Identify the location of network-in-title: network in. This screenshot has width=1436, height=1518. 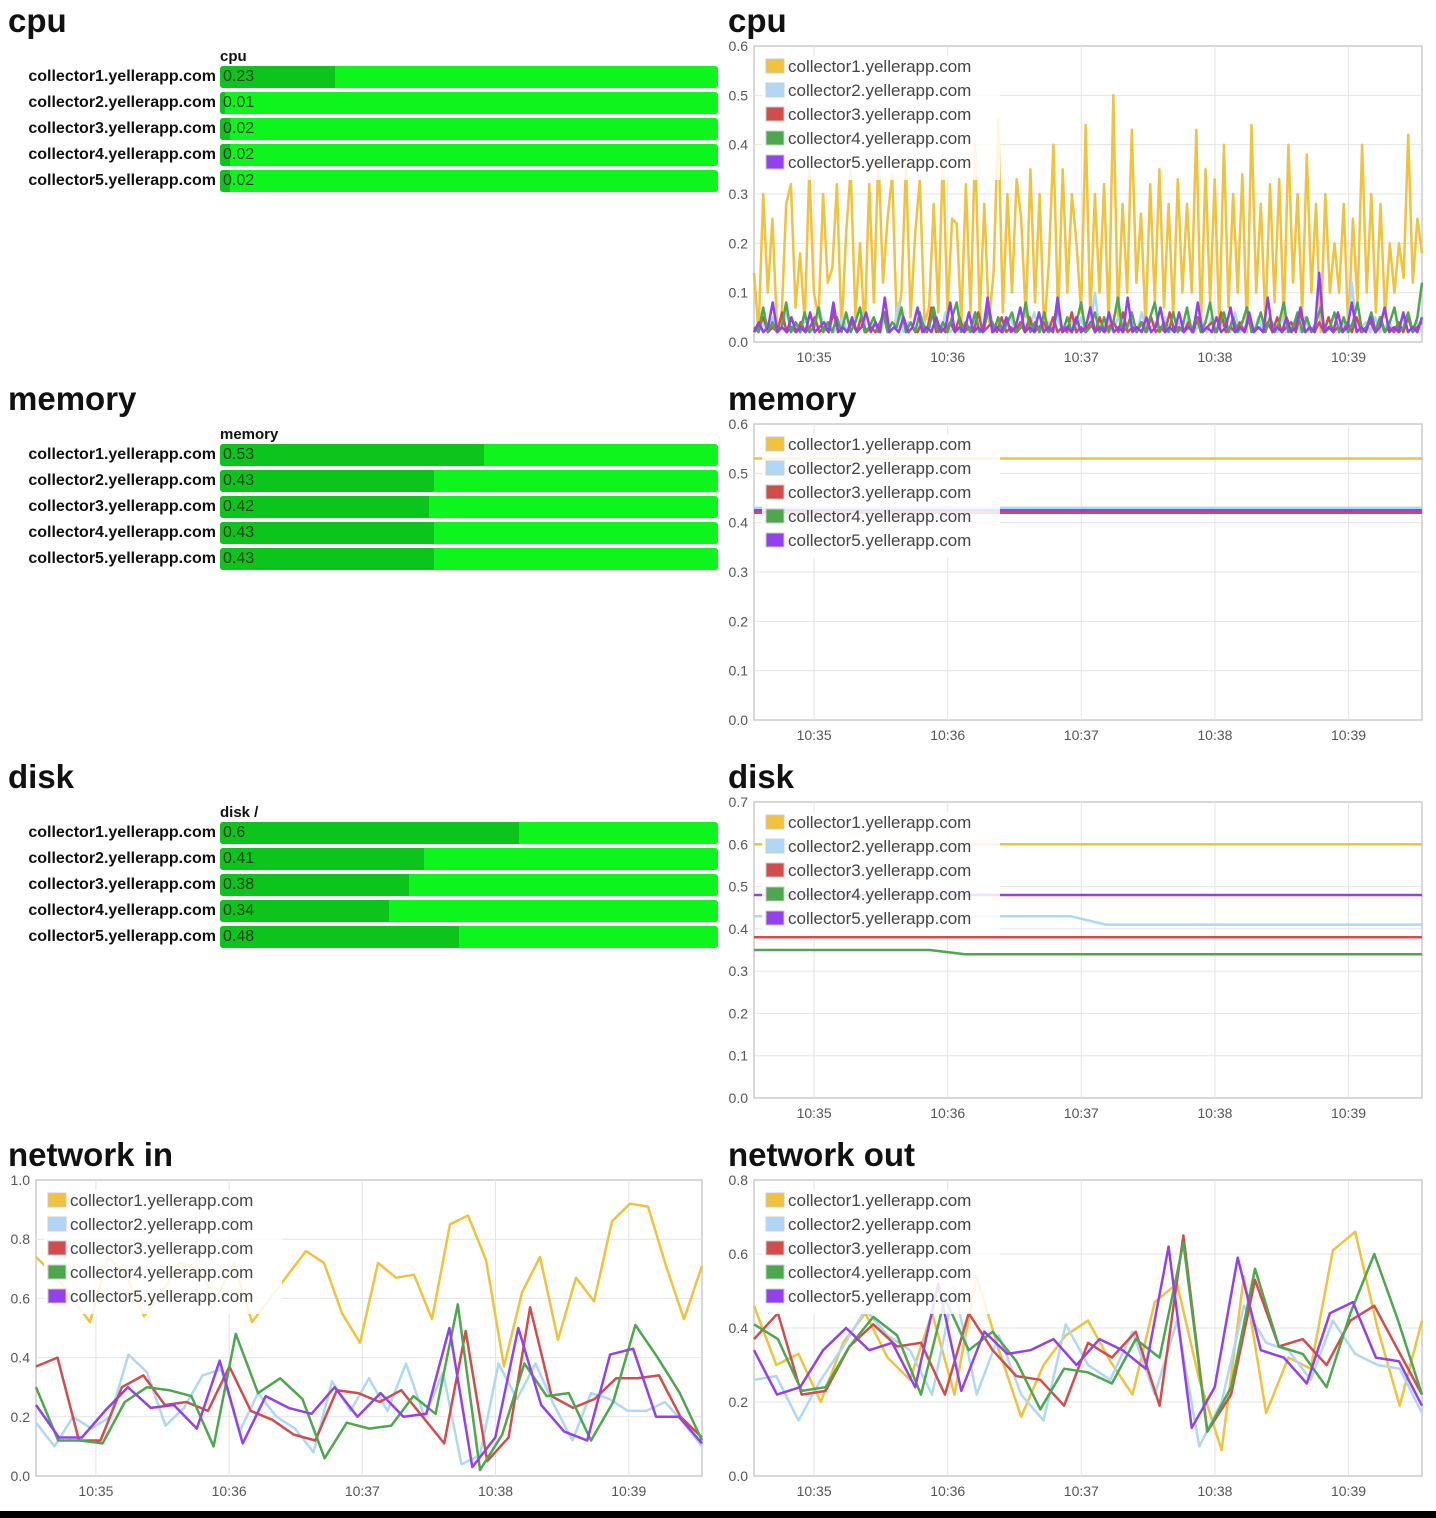
(91, 1154).